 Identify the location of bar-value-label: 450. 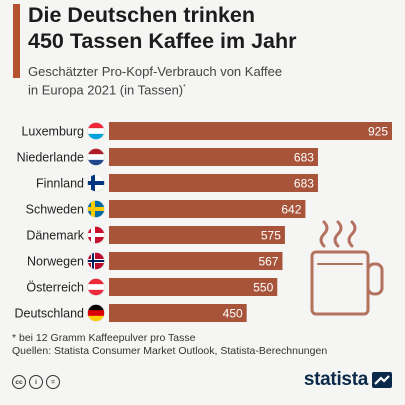
(233, 314).